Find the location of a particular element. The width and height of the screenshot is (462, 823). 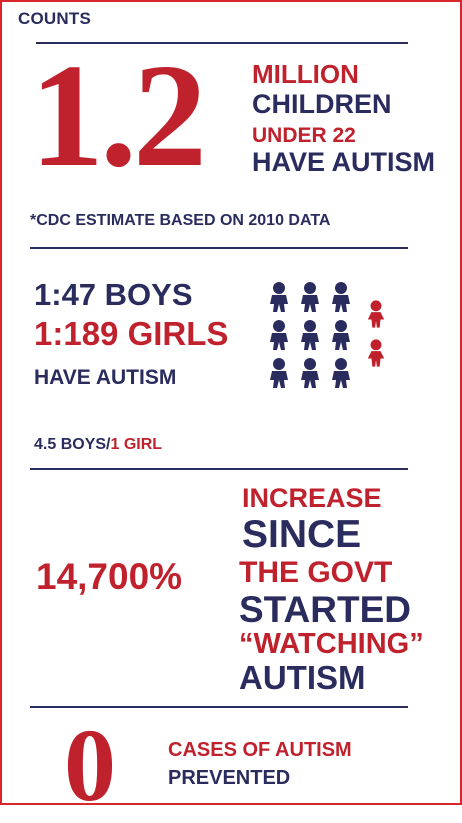

zero-stat: 0 is located at coordinates (90, 765).